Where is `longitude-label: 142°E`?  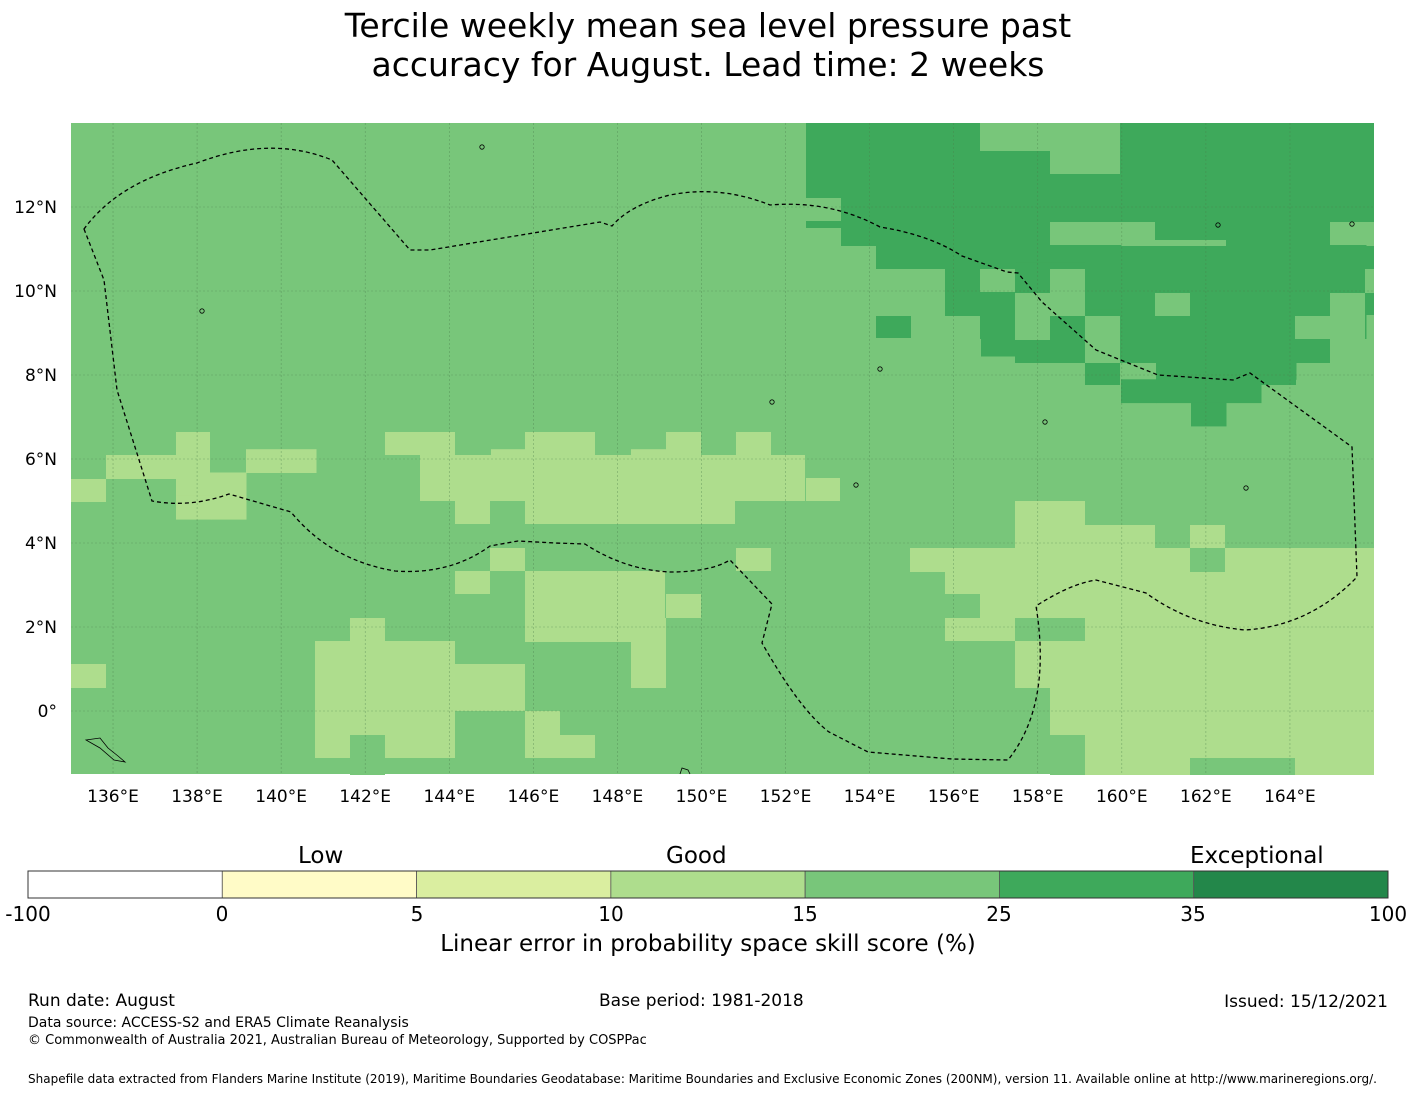
longitude-label: 142°E is located at coordinates (365, 797).